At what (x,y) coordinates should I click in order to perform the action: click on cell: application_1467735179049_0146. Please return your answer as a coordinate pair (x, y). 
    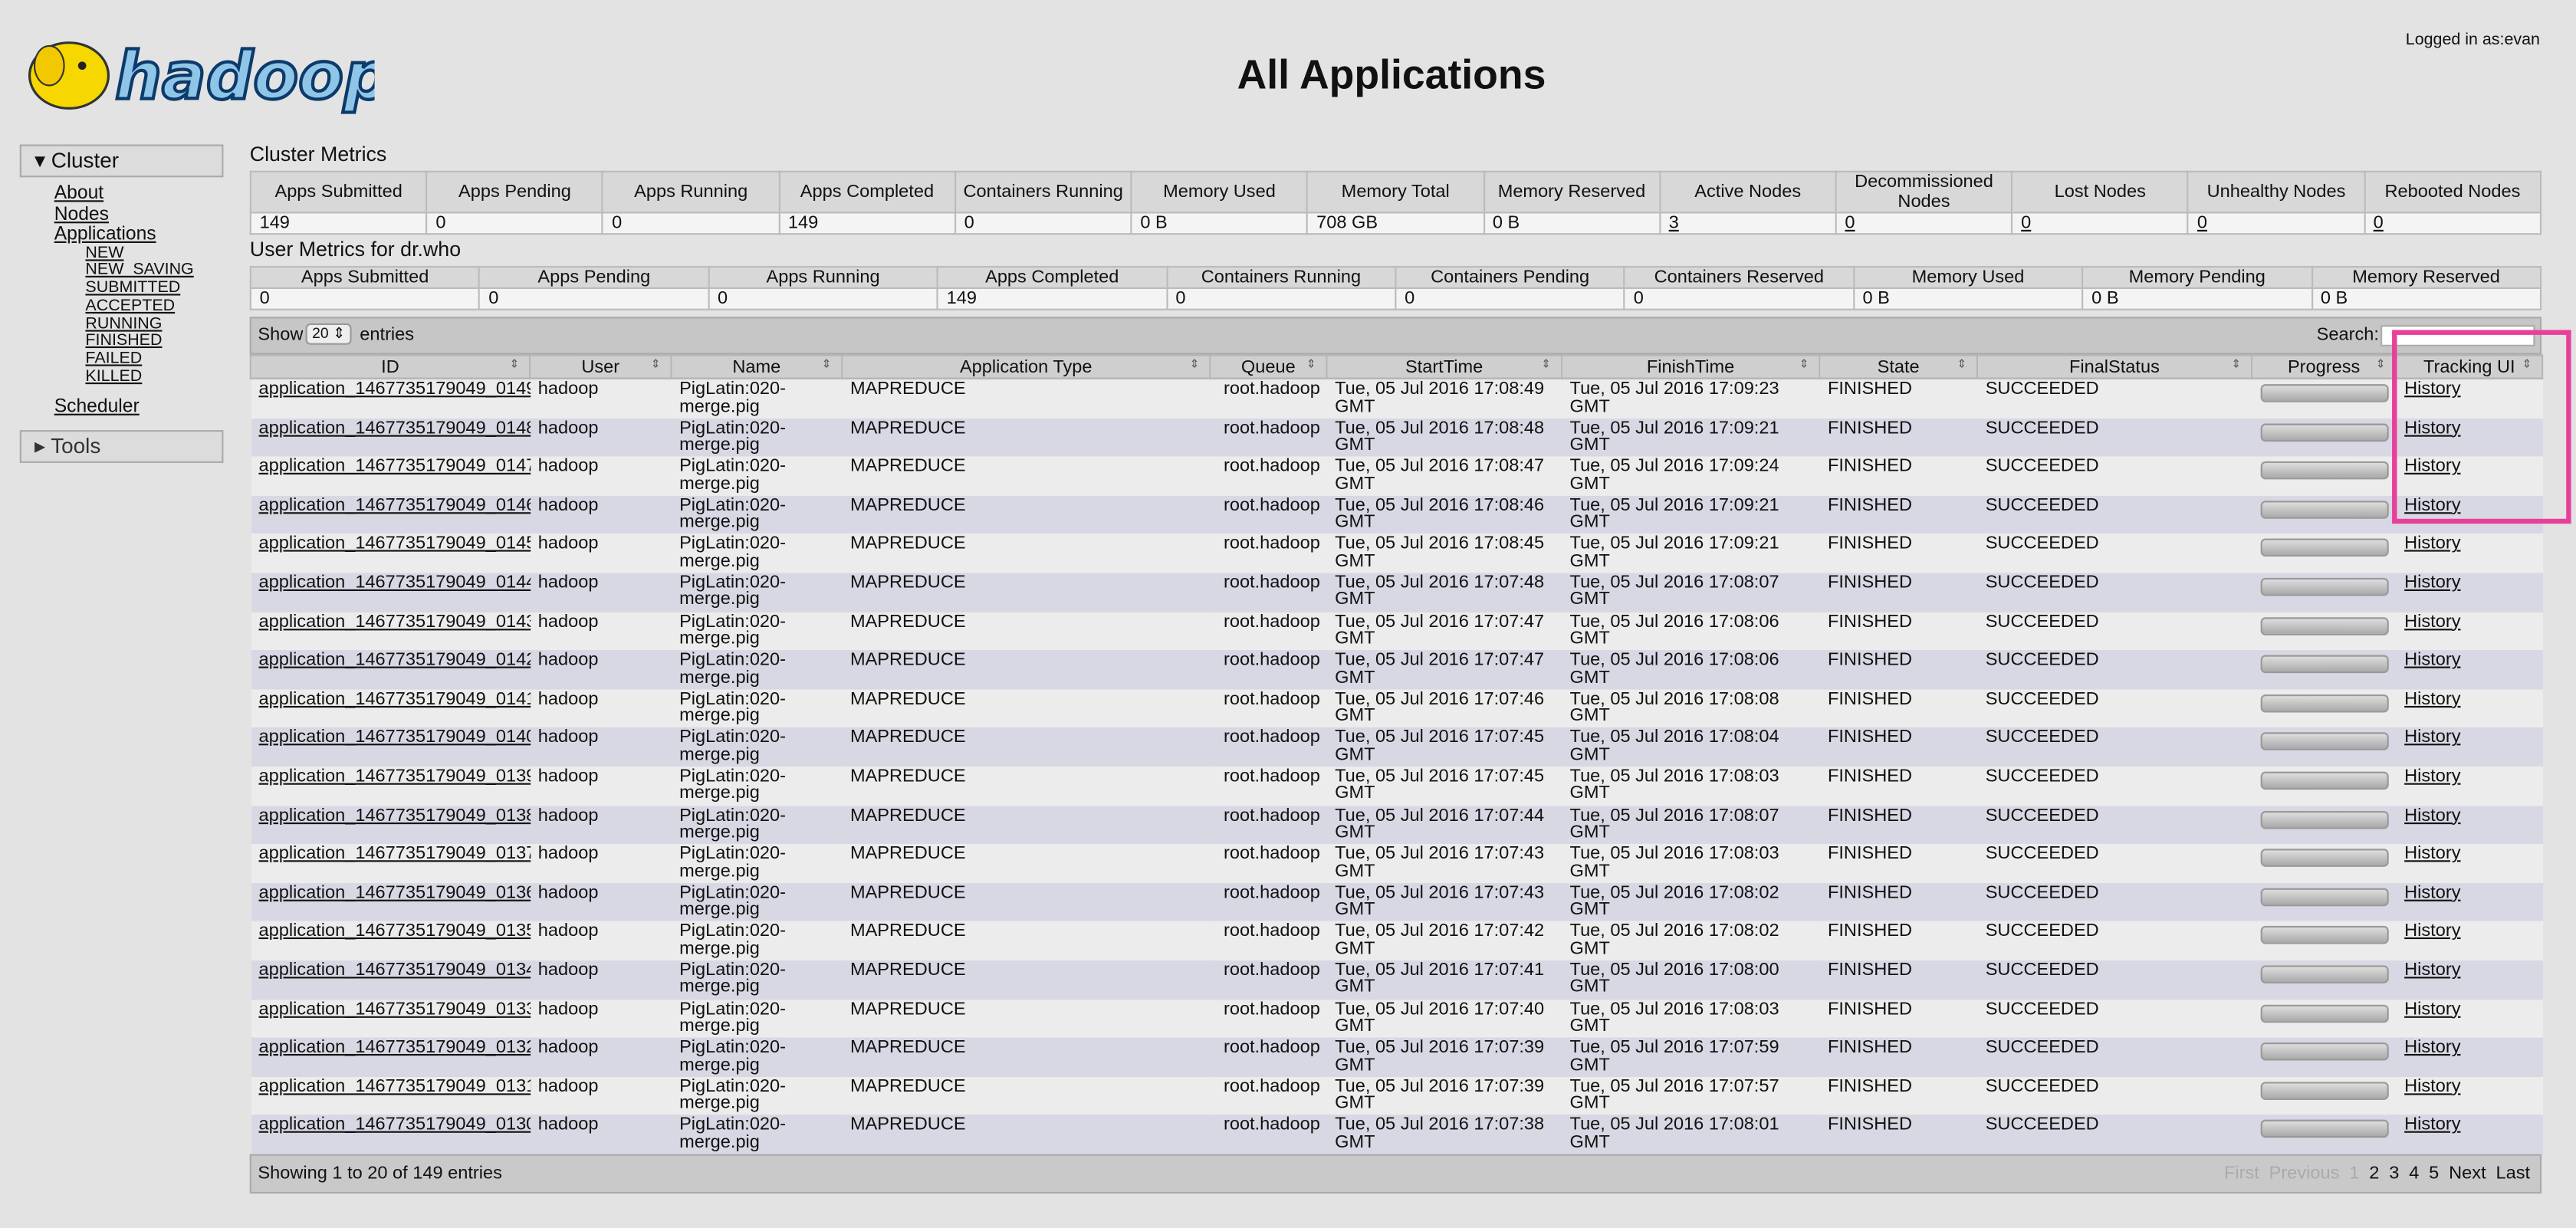
    Looking at the image, I should click on (390, 514).